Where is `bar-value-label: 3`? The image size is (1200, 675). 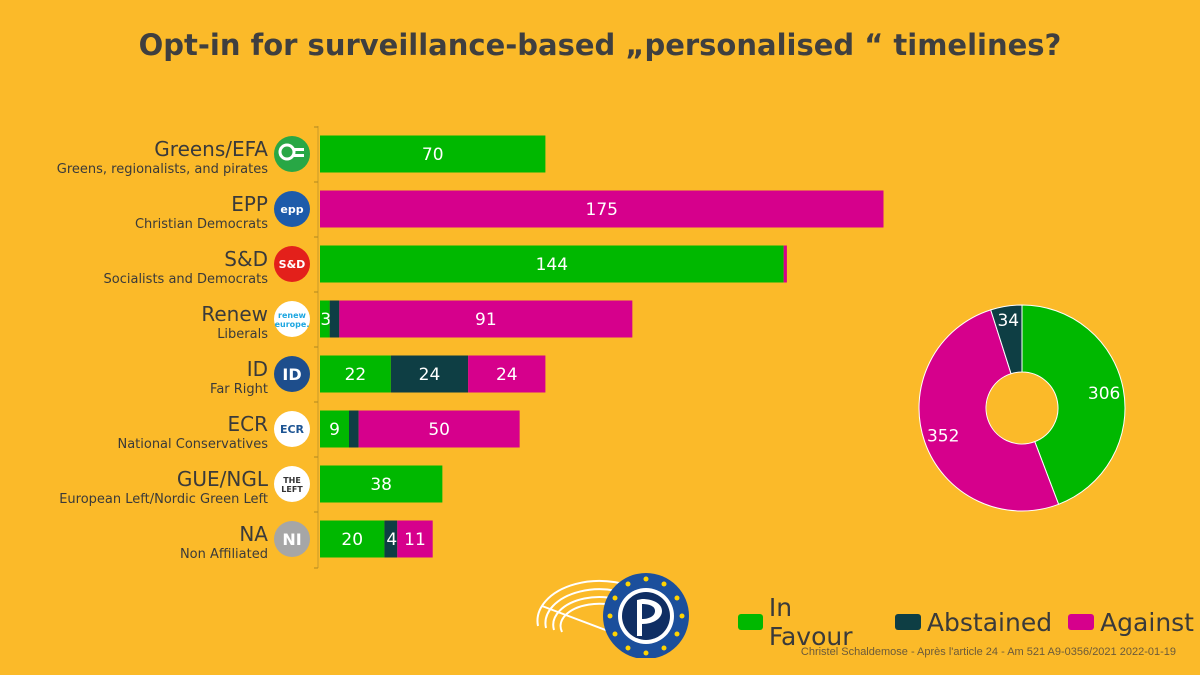
bar-value-label: 3 is located at coordinates (325, 320).